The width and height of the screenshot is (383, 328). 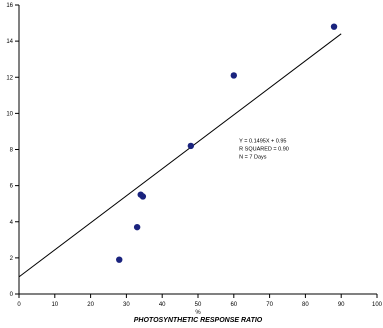 What do you see at coordinates (126, 305) in the screenshot?
I see `x-tick-label: 30` at bounding box center [126, 305].